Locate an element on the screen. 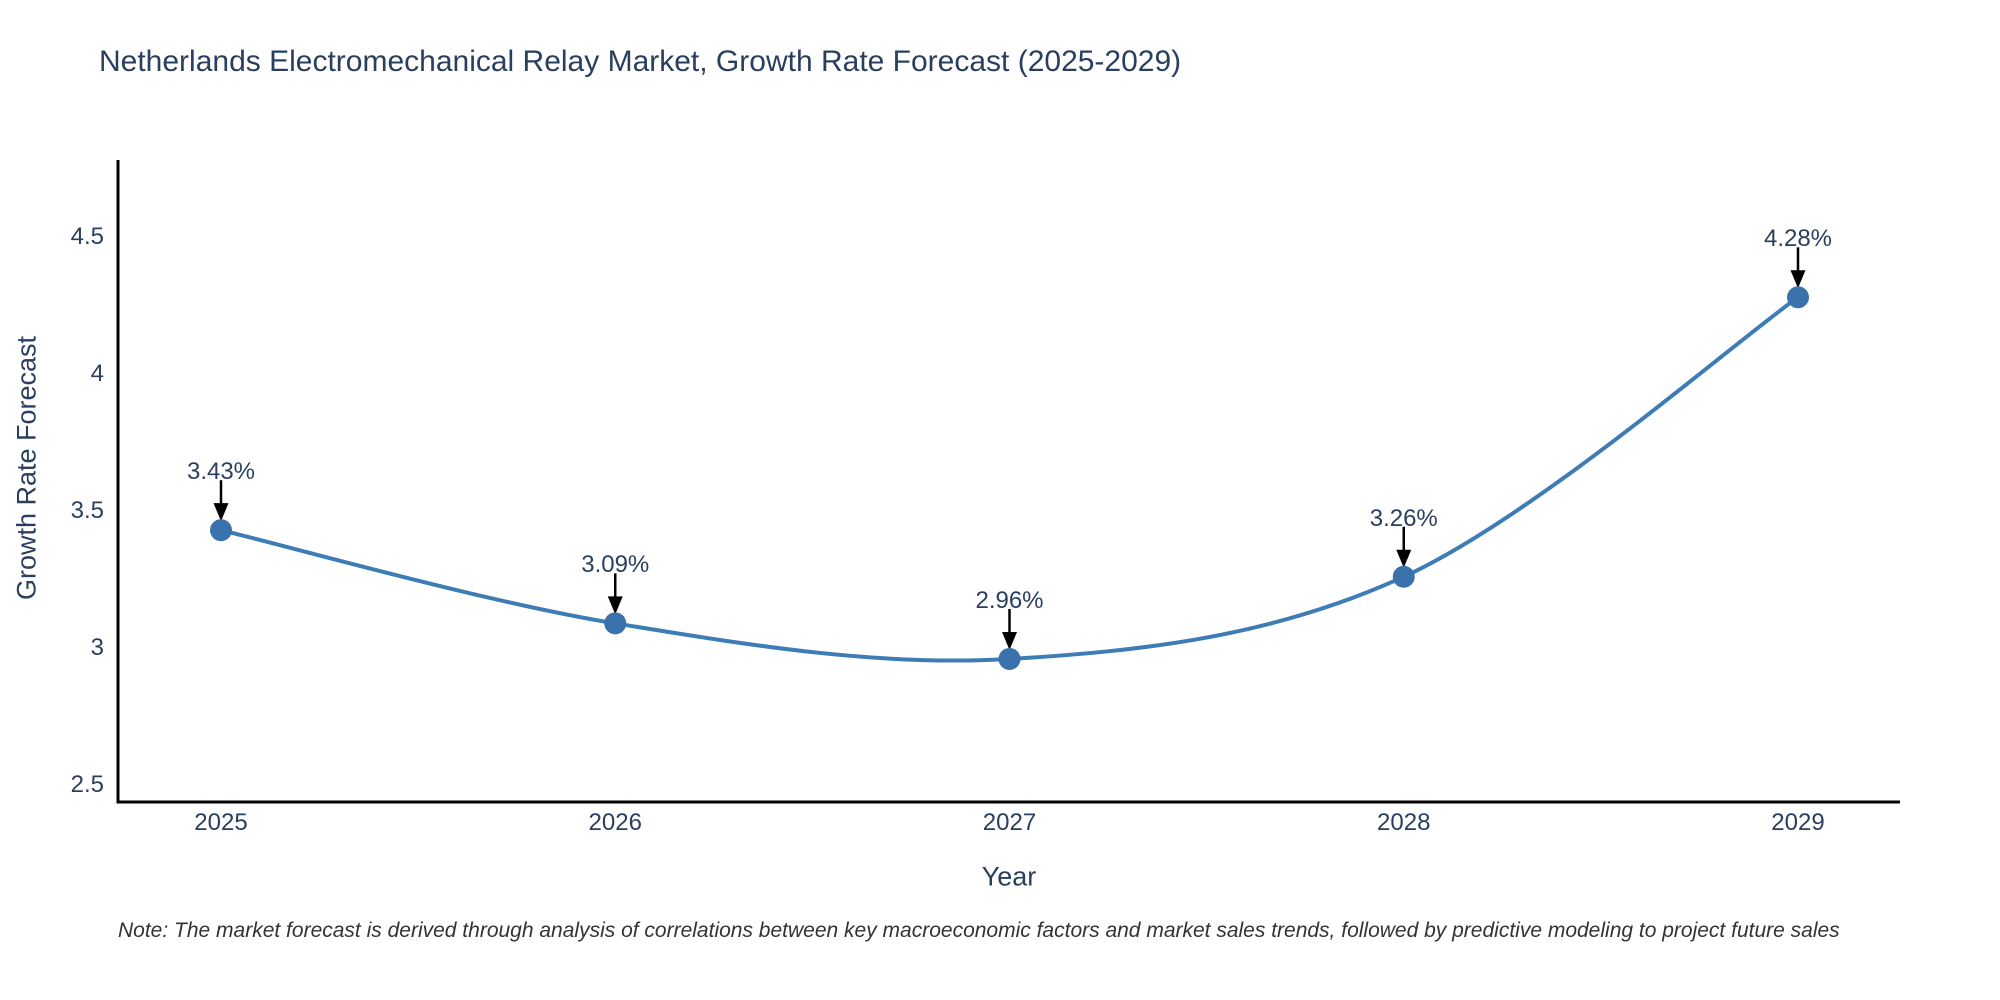  x-tick-label: 2028 is located at coordinates (1404, 822).